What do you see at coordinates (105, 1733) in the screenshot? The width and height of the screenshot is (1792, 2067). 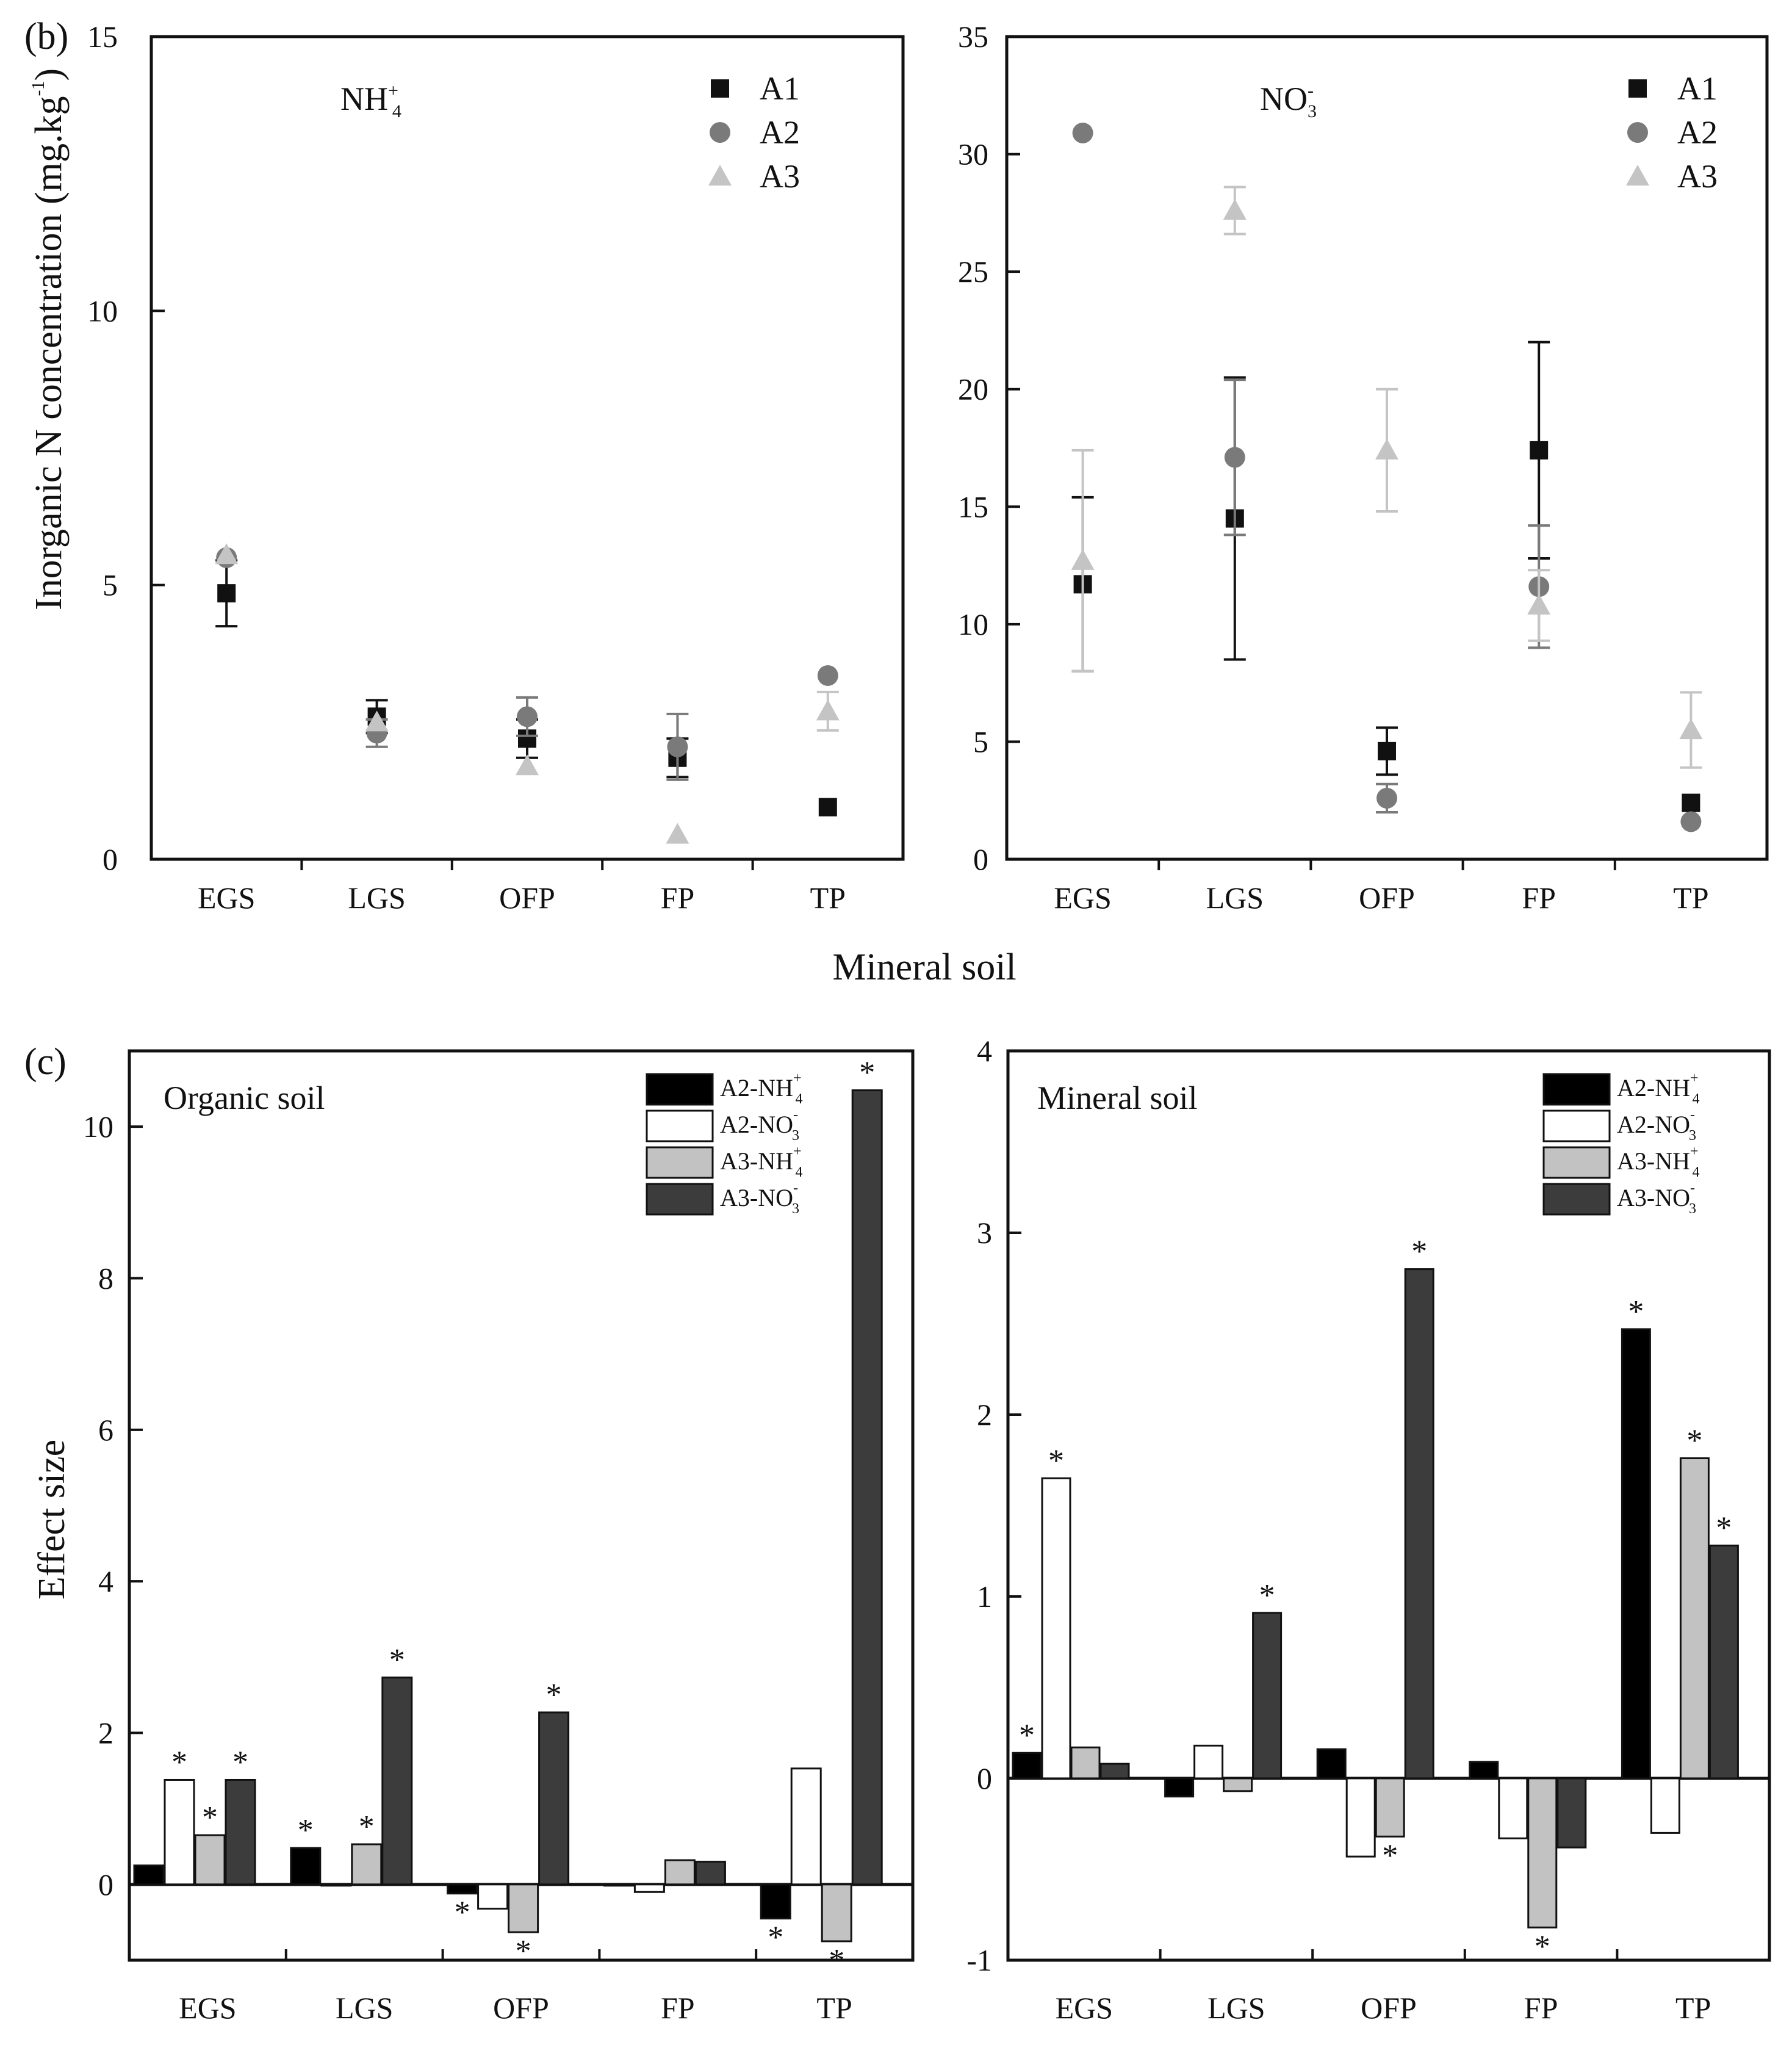 I see `c1-y-tick-label: 2` at bounding box center [105, 1733].